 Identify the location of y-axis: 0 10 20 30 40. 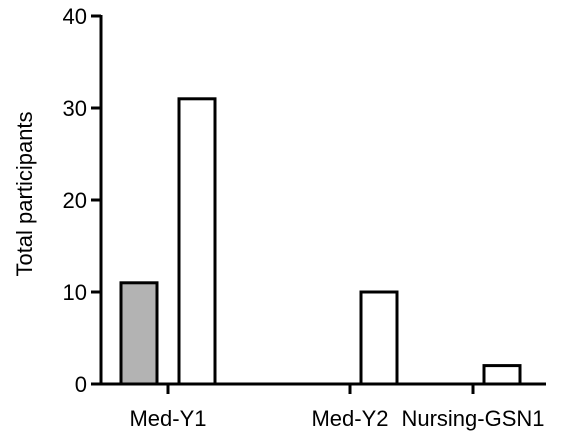
(83, 200).